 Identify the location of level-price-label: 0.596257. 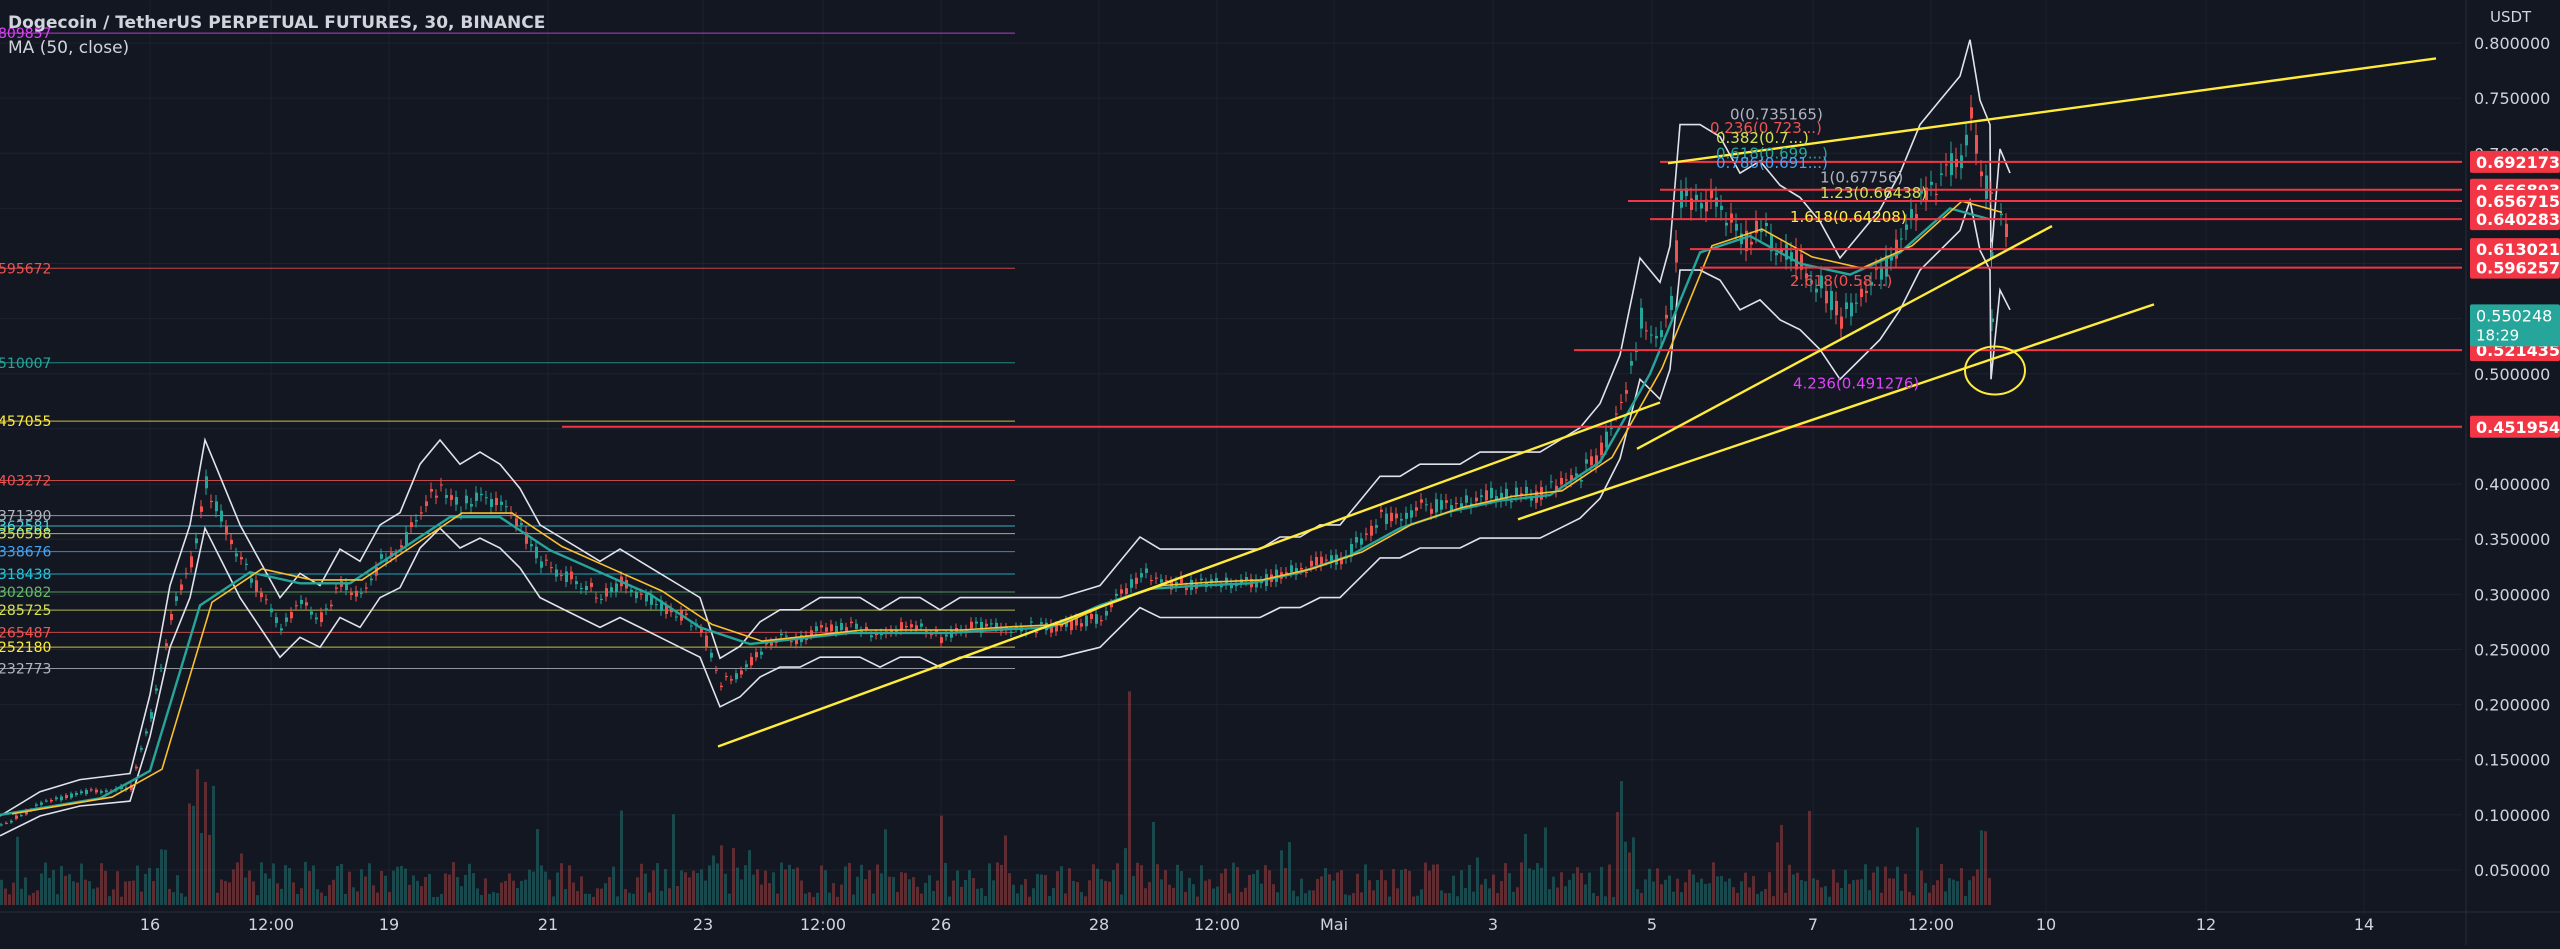
(2518, 268).